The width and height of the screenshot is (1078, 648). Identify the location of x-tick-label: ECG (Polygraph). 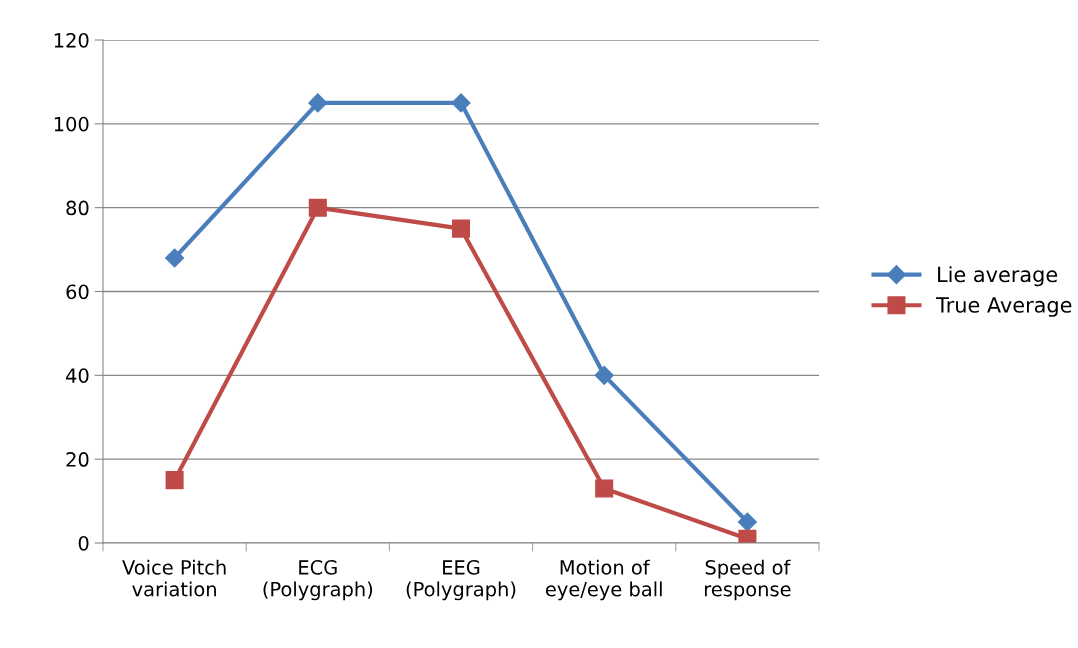
(318, 580).